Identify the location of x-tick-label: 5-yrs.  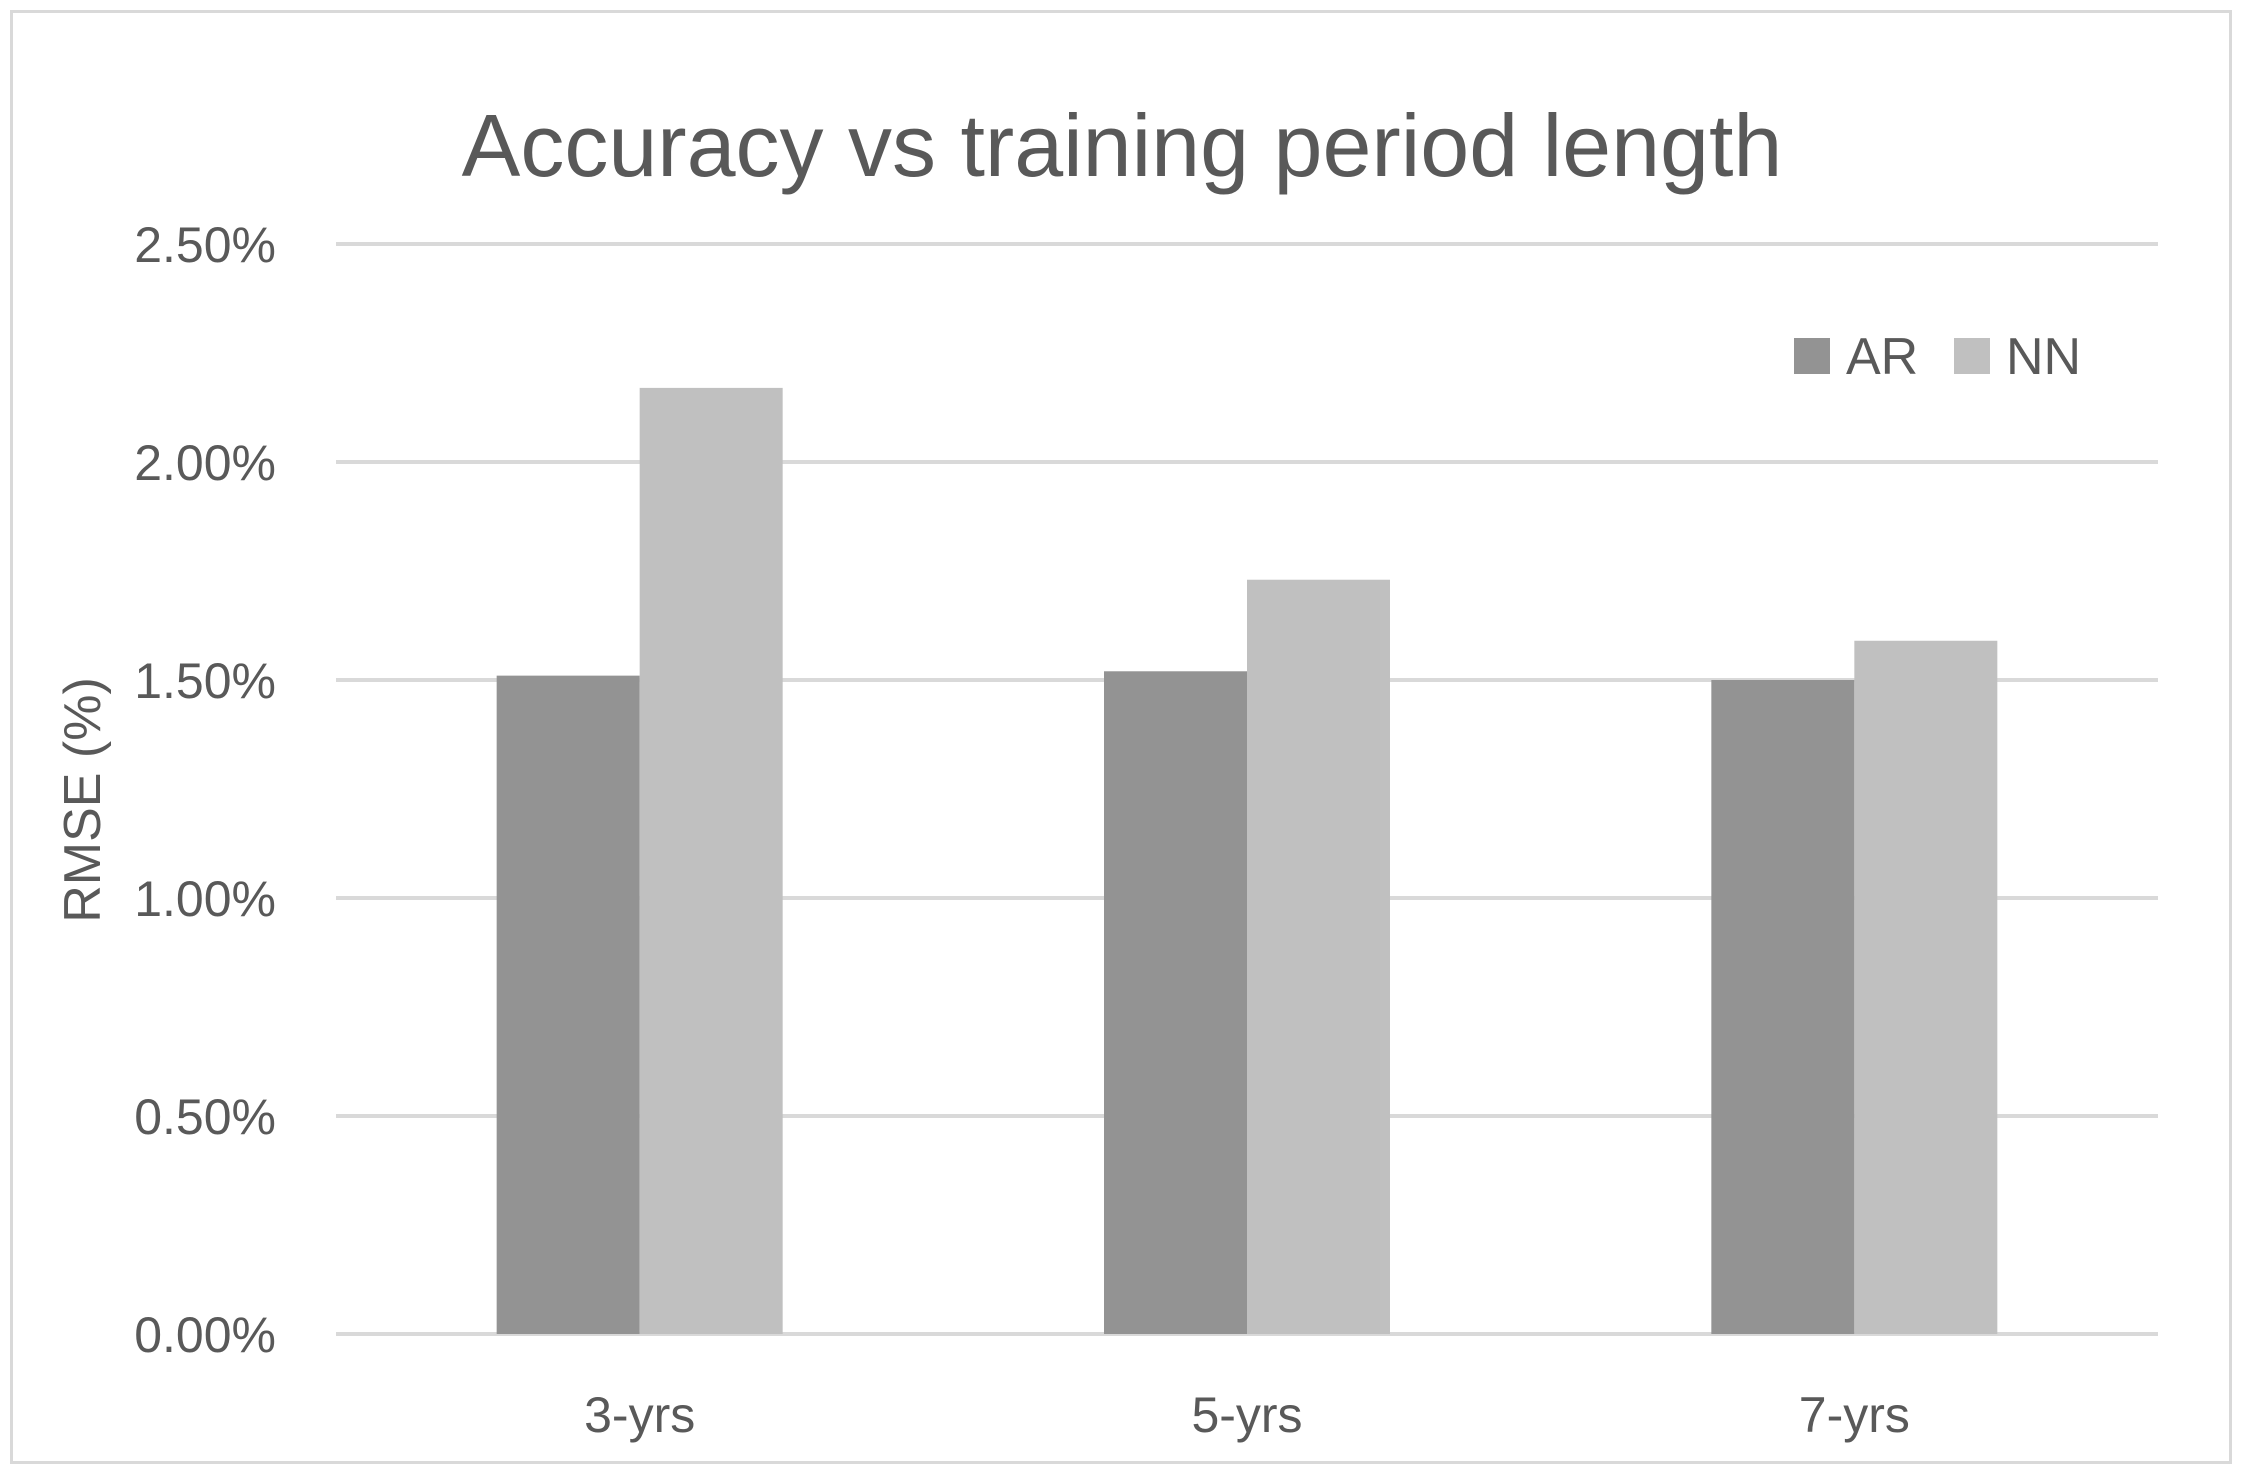
(1246, 1415).